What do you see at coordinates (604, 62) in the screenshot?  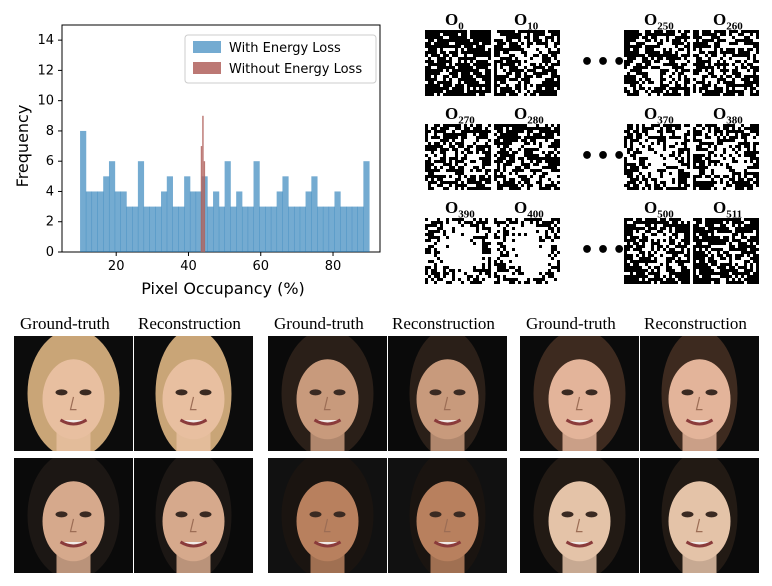 I see `ellipsis-row-0: •••` at bounding box center [604, 62].